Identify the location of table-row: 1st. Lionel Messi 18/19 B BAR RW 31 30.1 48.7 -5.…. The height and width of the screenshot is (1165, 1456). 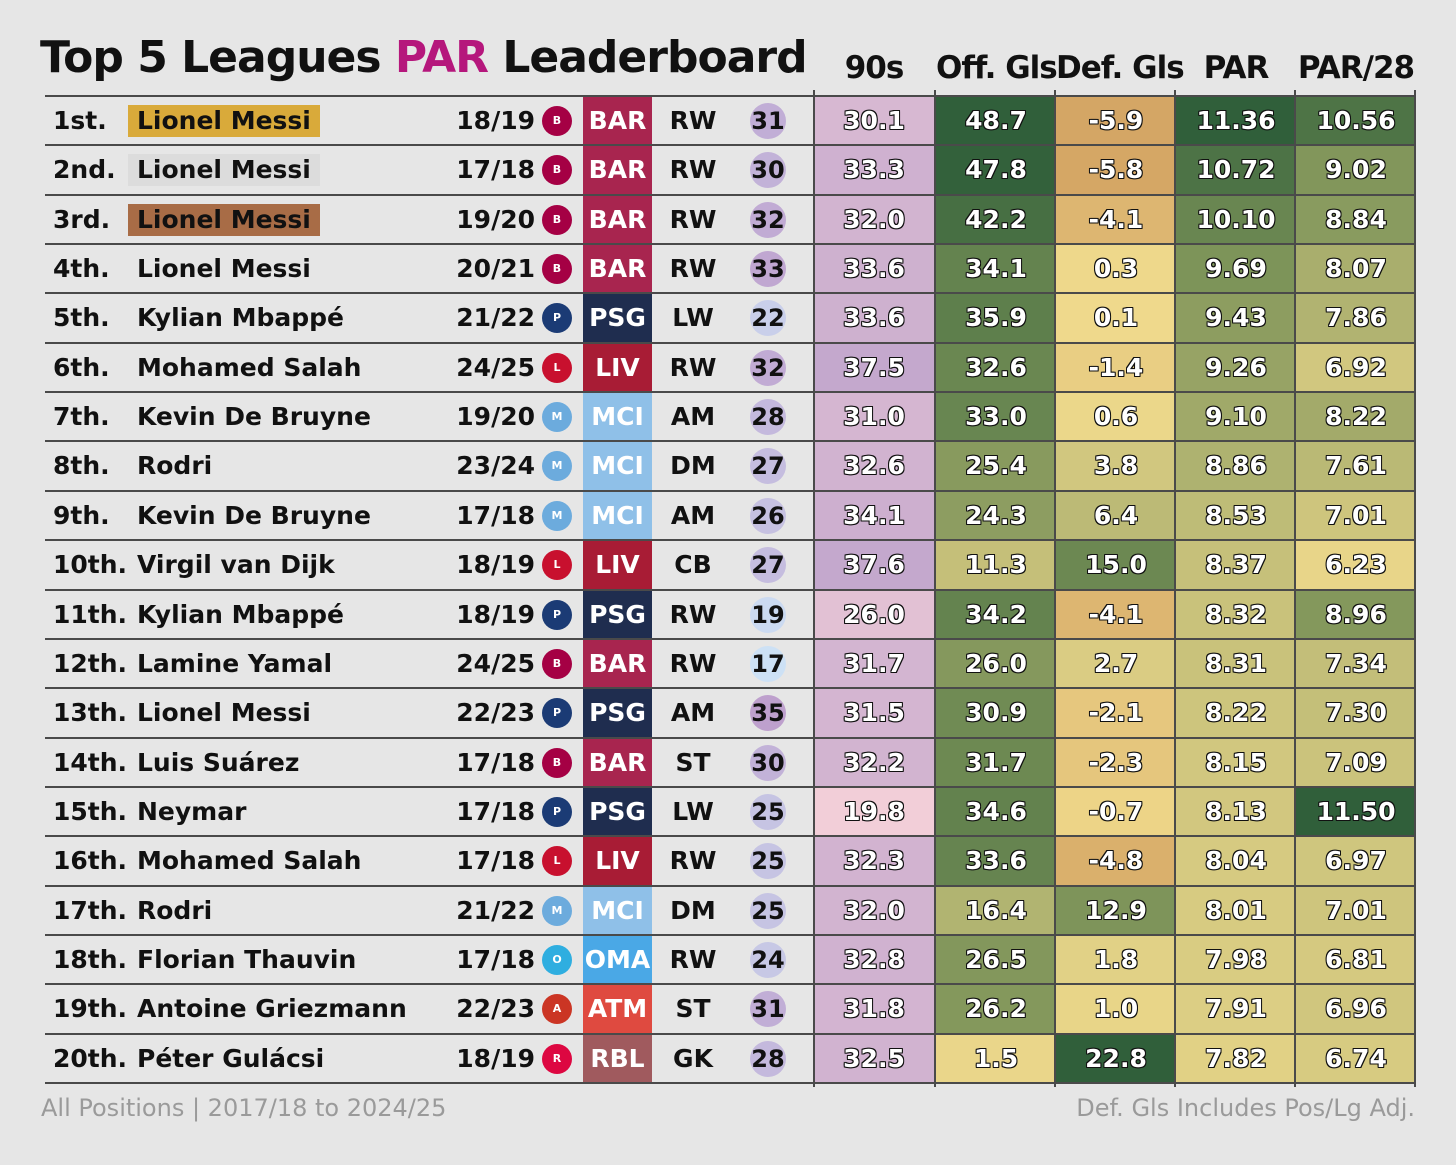
(730, 120).